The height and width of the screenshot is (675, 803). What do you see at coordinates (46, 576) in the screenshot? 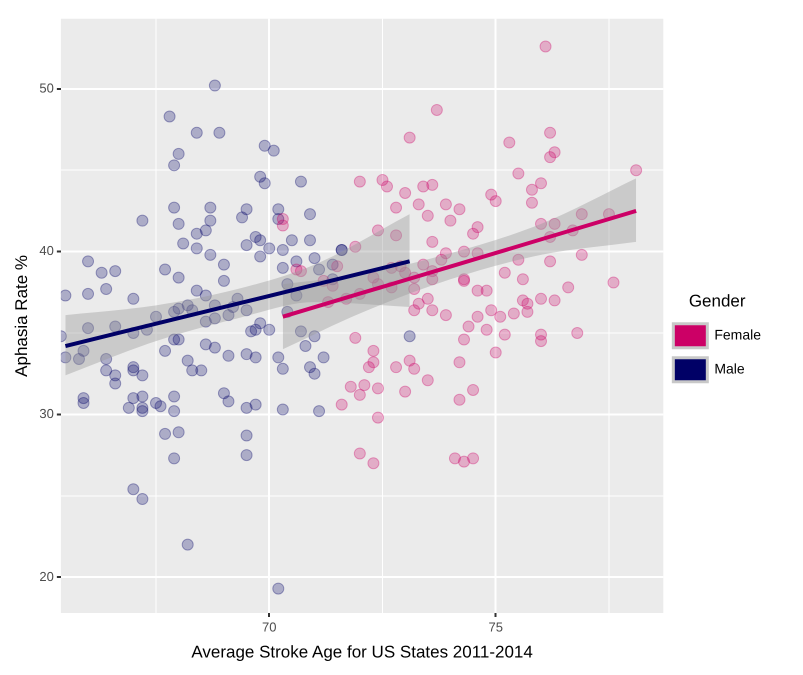
I see `y-tick-label: 20` at bounding box center [46, 576].